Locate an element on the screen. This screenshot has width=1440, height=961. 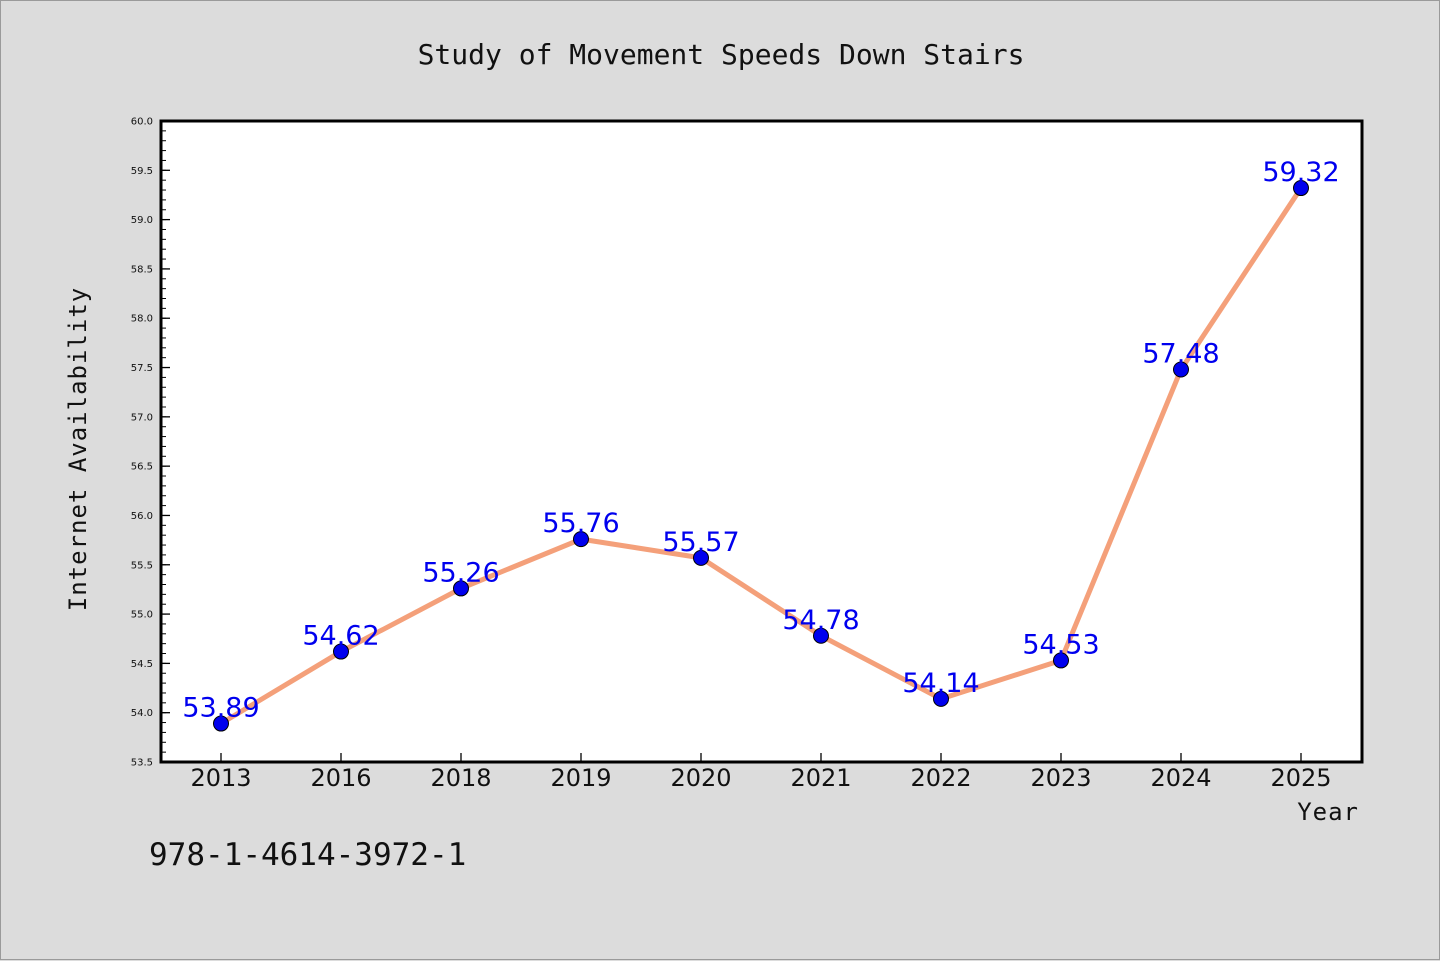
data-label: 57.48 is located at coordinates (1180, 354).